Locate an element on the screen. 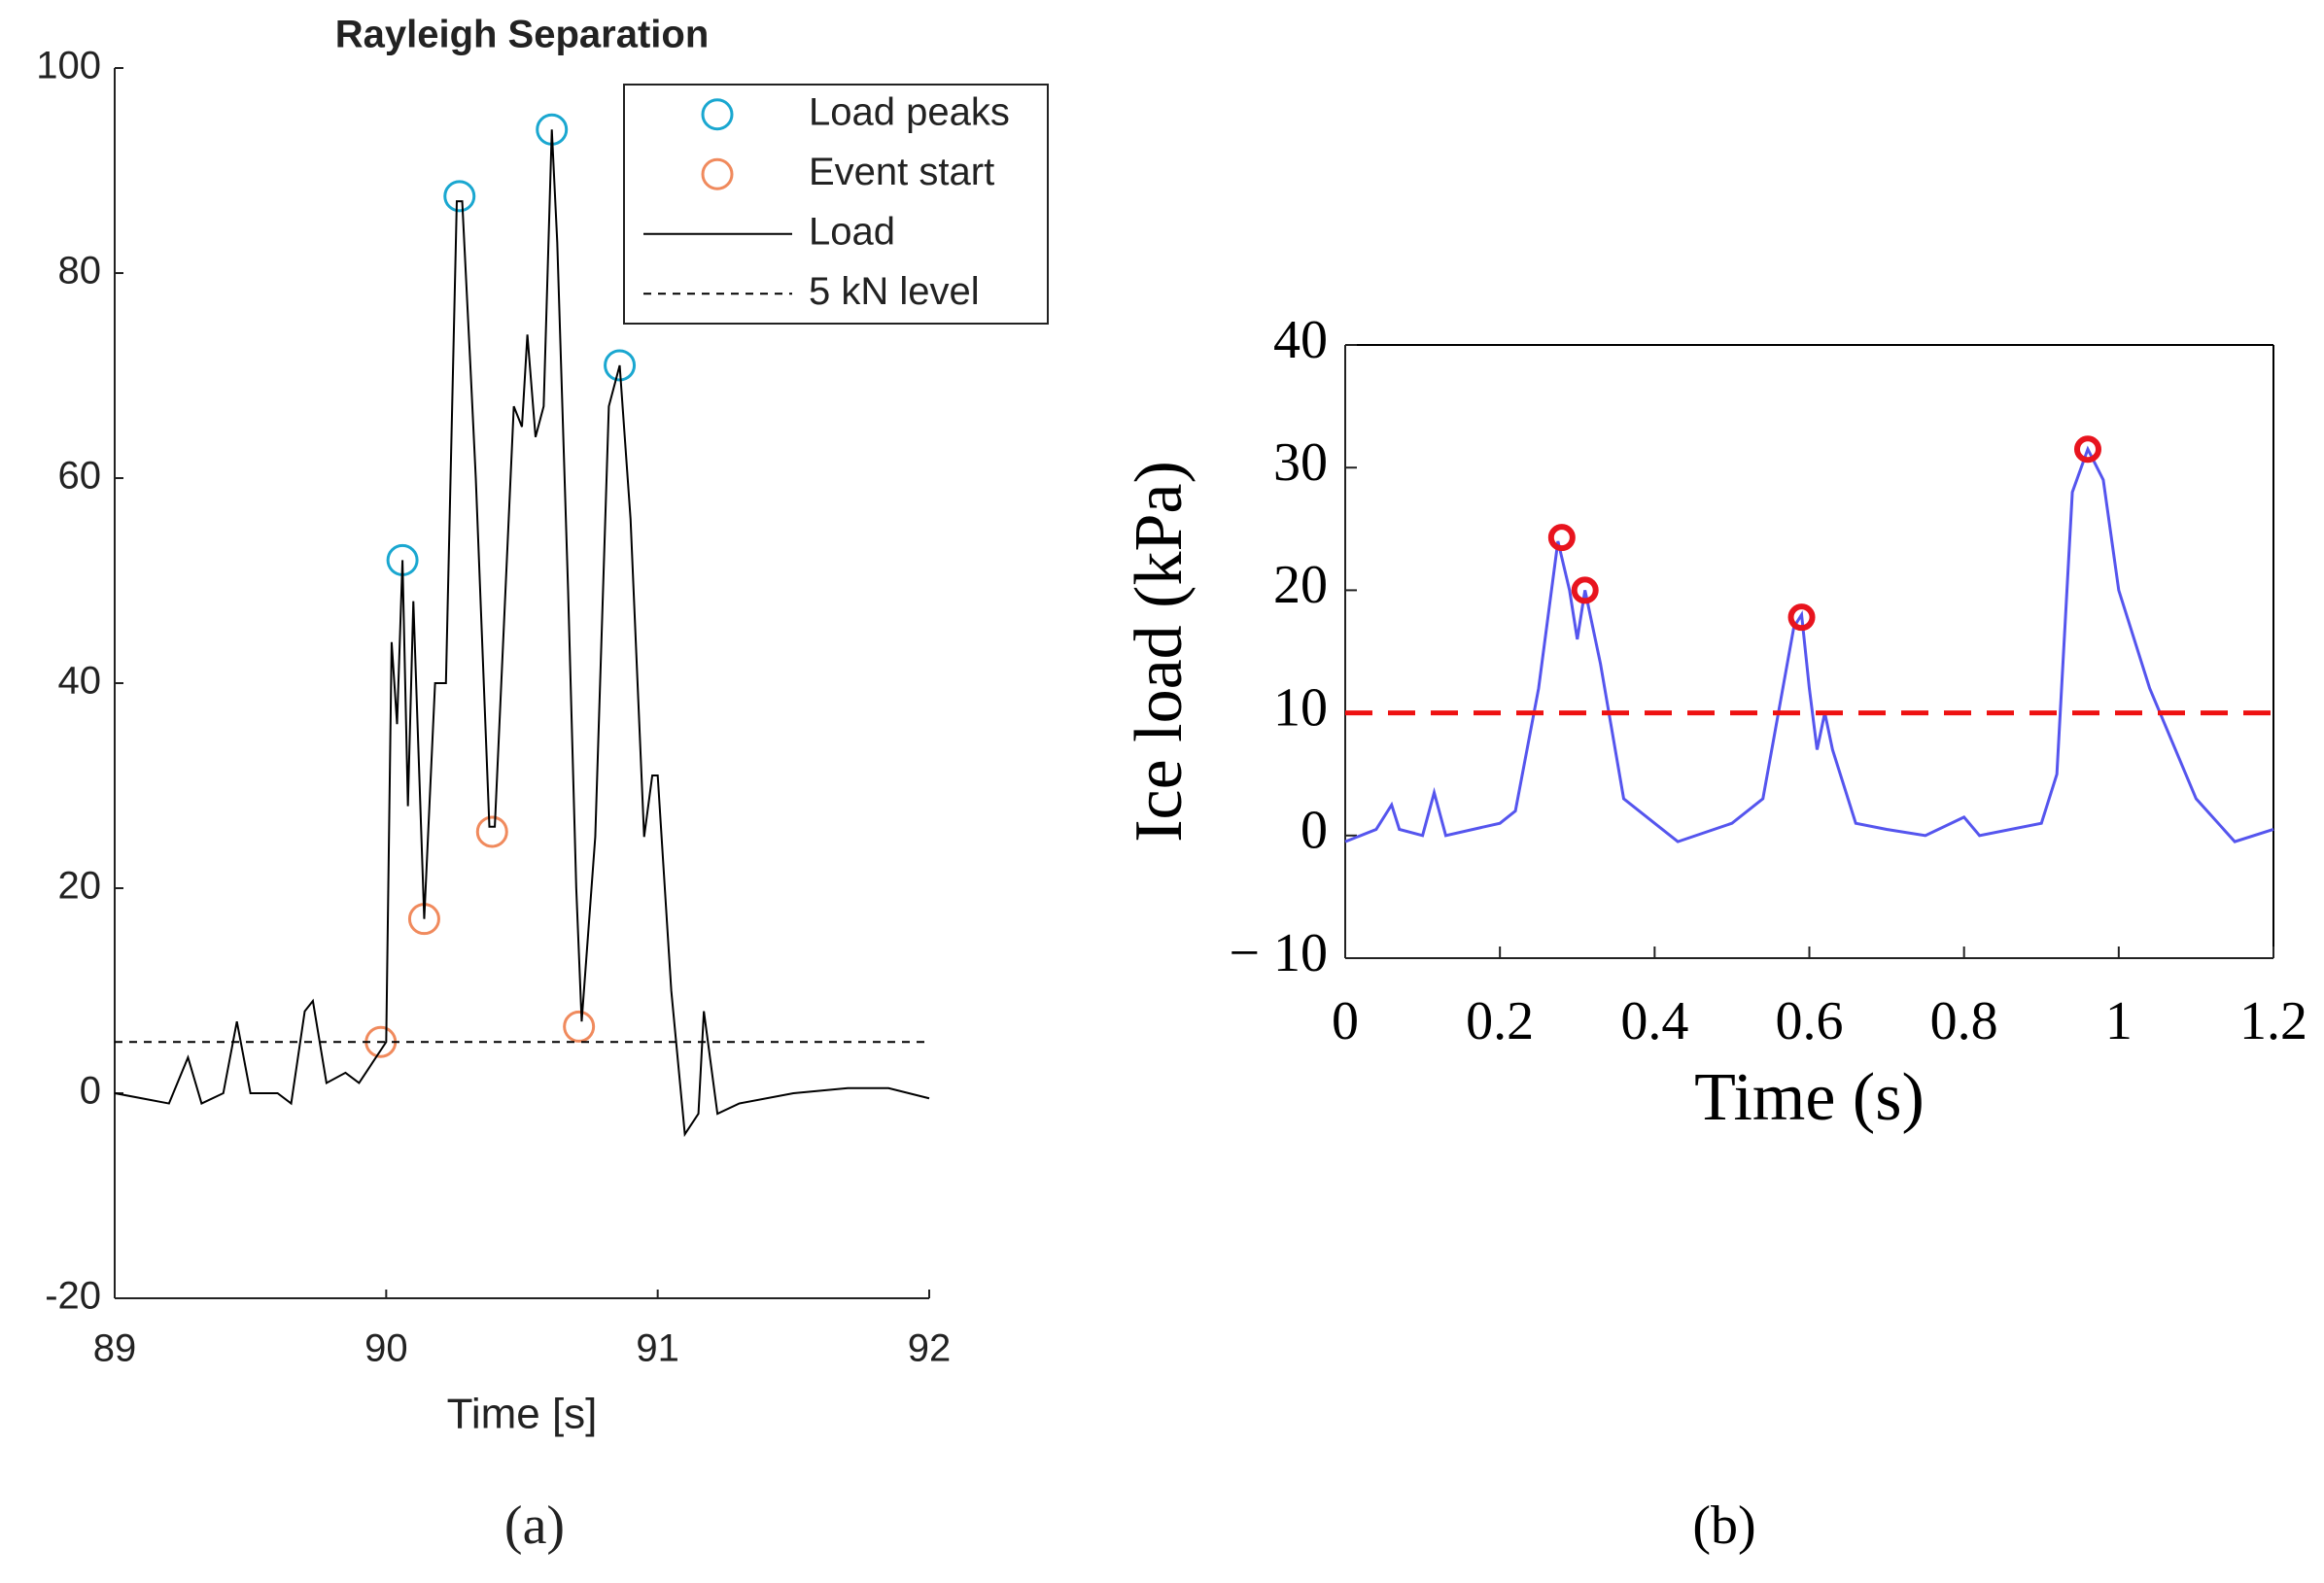 The image size is (2324, 1583). legend-label: 5 kN level is located at coordinates (894, 291).